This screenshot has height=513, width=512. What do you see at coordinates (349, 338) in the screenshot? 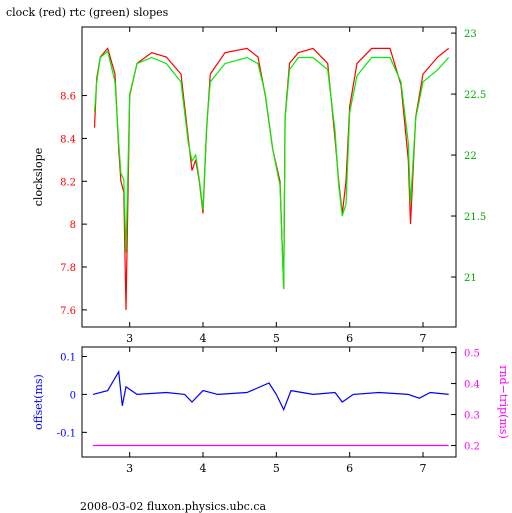
I see `top-x-tick-label: 6` at bounding box center [349, 338].